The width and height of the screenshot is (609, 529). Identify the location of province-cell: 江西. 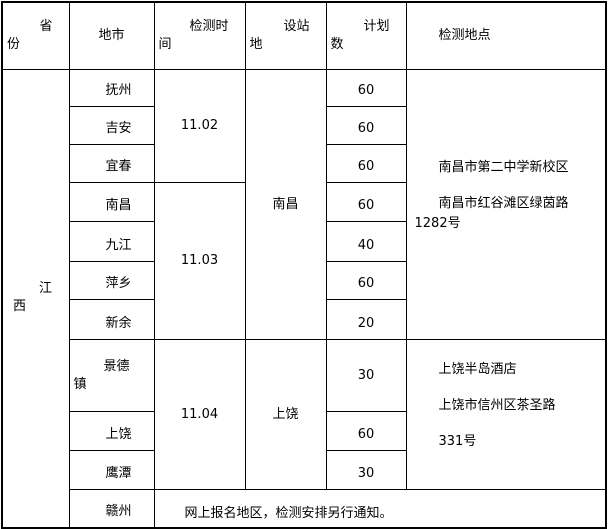
(35, 298).